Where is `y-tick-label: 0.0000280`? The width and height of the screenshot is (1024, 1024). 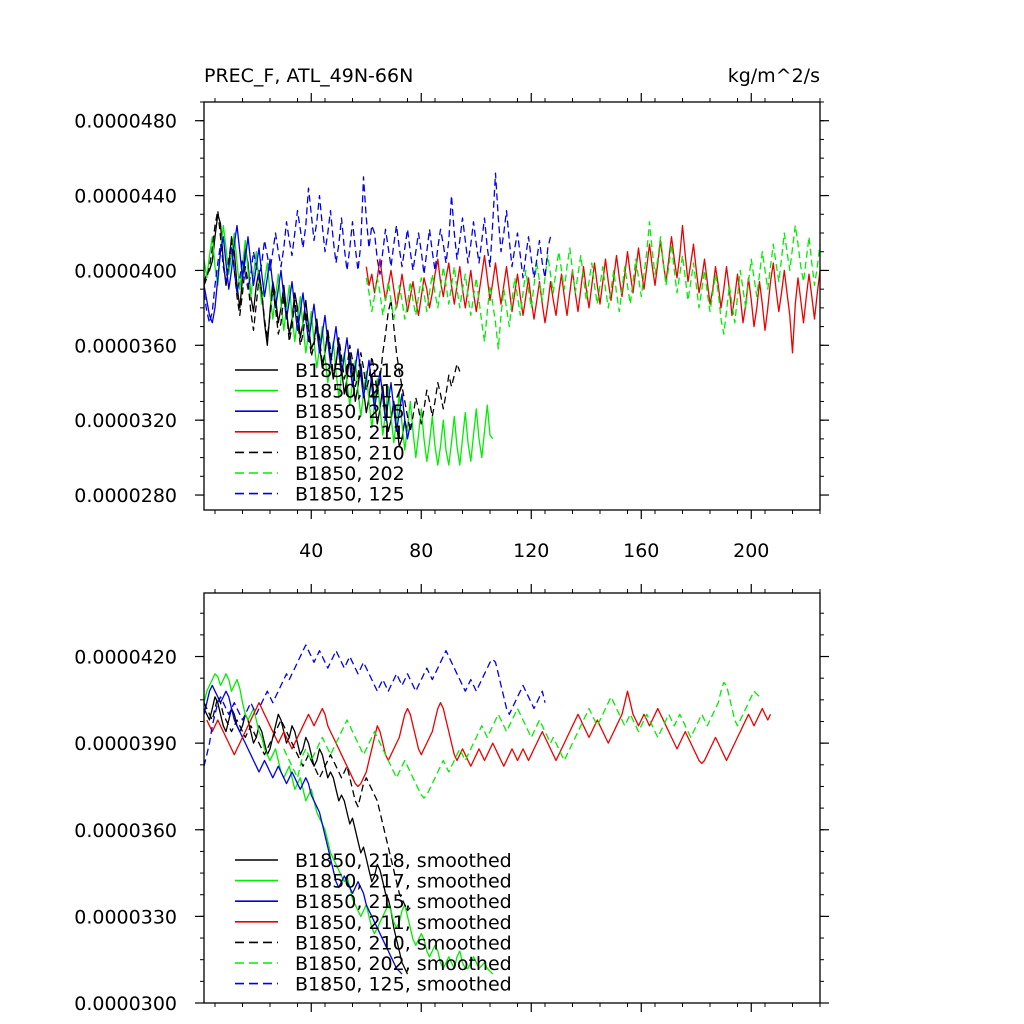
y-tick-label: 0.0000280 is located at coordinates (125, 496).